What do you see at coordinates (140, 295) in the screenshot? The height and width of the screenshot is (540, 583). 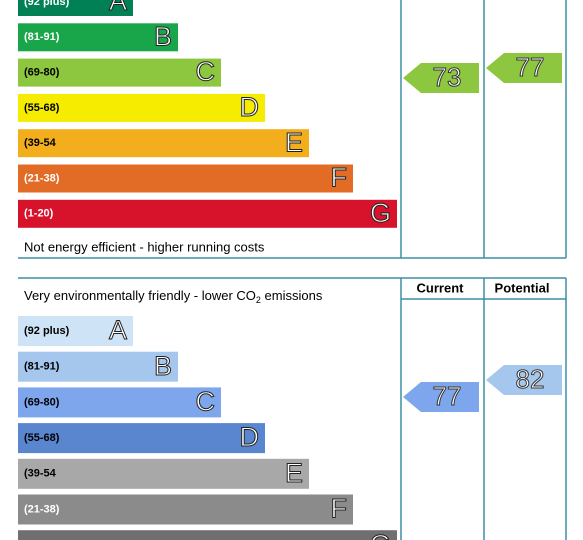 I see `intro-text-part: Very environmentally friendly - lower CO` at bounding box center [140, 295].